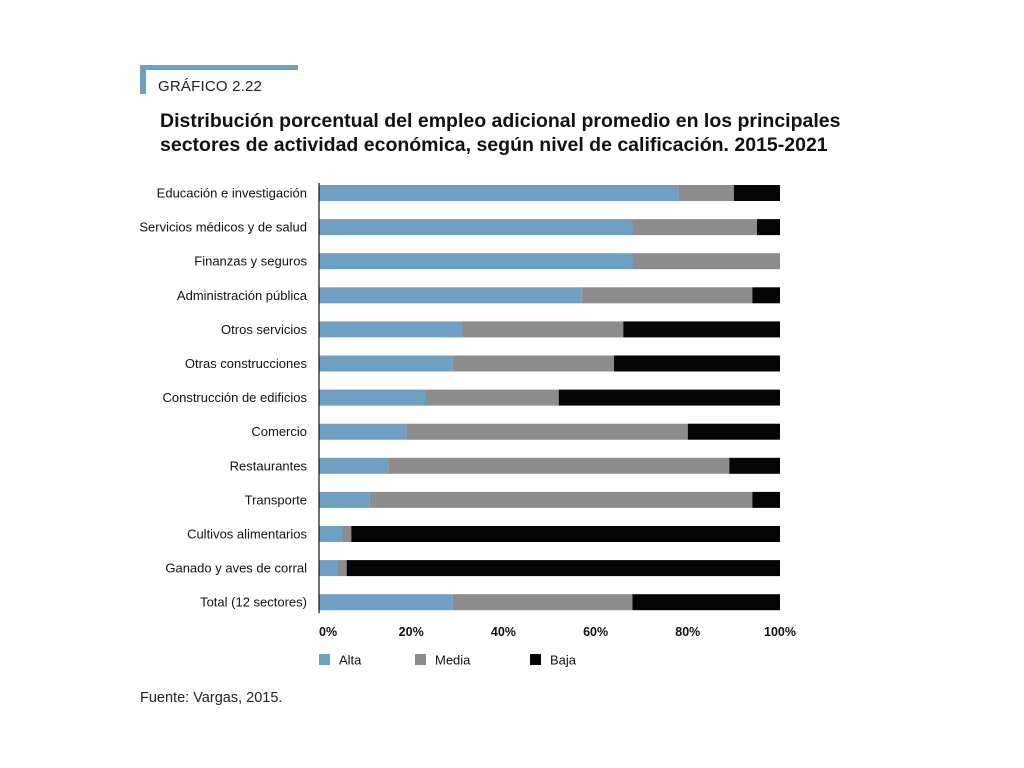  What do you see at coordinates (780, 632) in the screenshot?
I see `x-tick-label: 100%` at bounding box center [780, 632].